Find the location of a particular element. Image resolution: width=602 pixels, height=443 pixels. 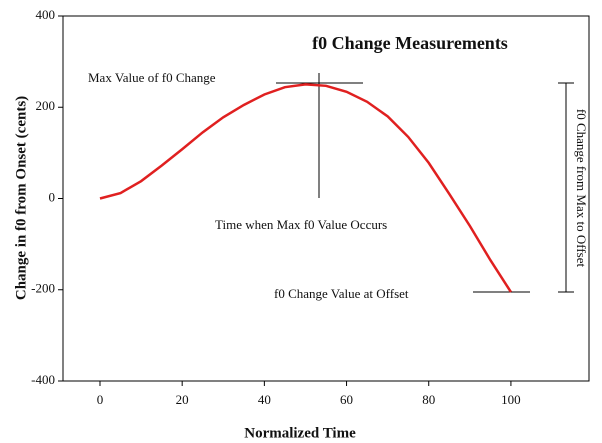

annotation: Time when Max f0 Value Occurs is located at coordinates (301, 224).